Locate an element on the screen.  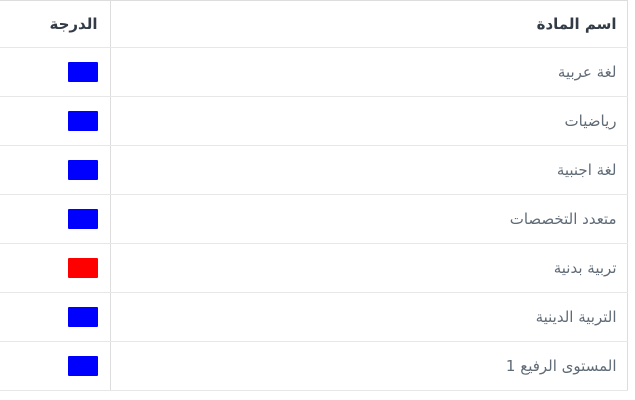
subject-name: تربية بدنية is located at coordinates (368, 268).